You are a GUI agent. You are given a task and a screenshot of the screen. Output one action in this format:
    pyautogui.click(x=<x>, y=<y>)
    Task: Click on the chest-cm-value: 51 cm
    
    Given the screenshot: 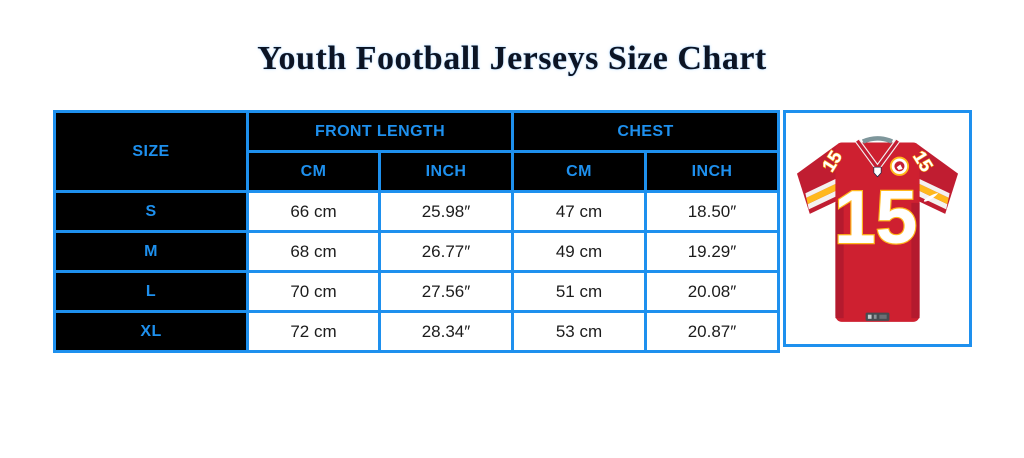 What is the action you would take?
    pyautogui.click(x=579, y=291)
    